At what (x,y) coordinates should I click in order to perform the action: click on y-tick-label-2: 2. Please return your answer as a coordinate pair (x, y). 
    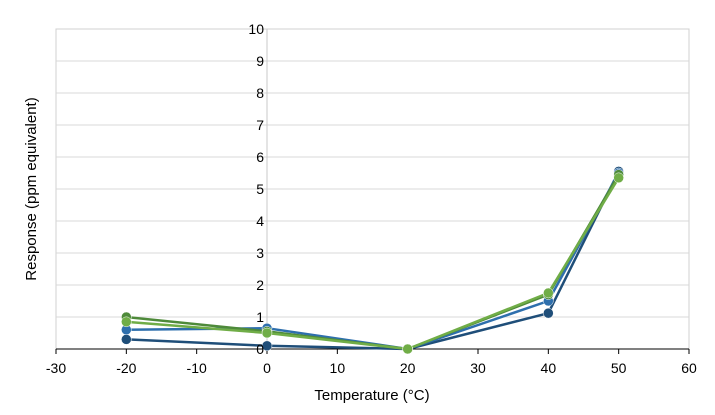
    Looking at the image, I should click on (260, 285).